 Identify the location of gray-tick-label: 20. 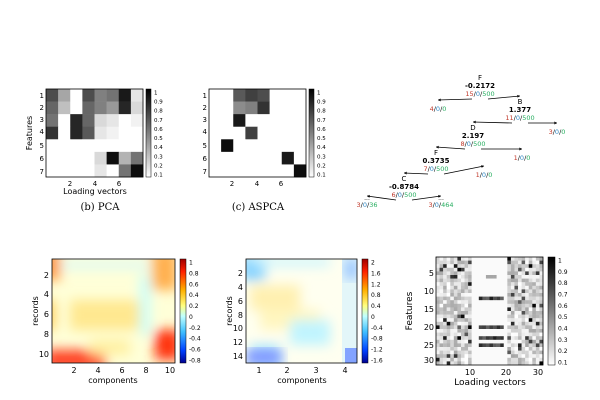
(429, 327).